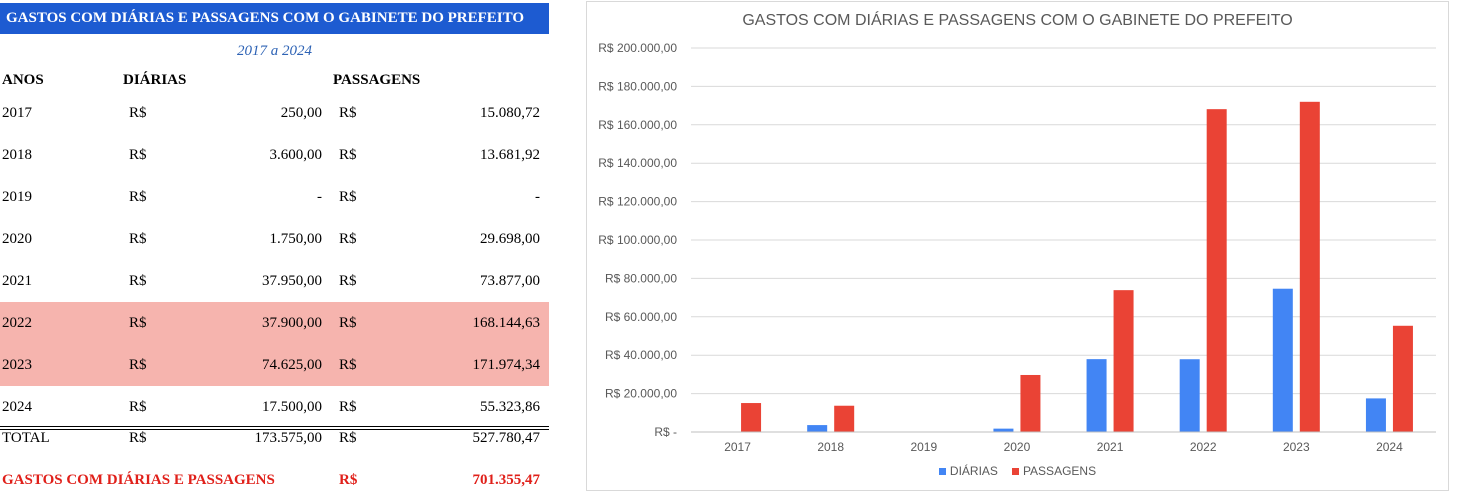 The image size is (1459, 498). I want to click on legend-entry: PASSAGENS, so click(1054, 471).